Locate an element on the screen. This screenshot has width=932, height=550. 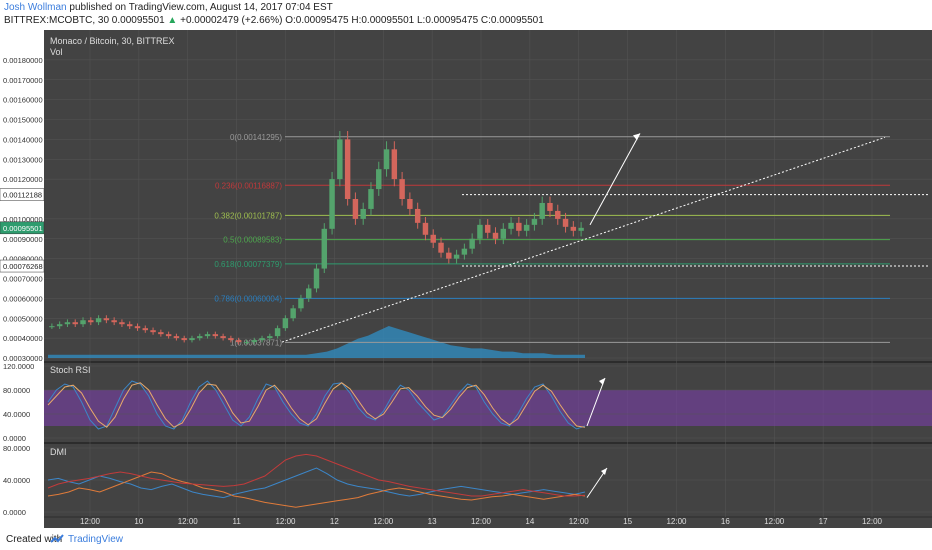
fib-level-label: 0.382(0.00101787) is located at coordinates (248, 215).